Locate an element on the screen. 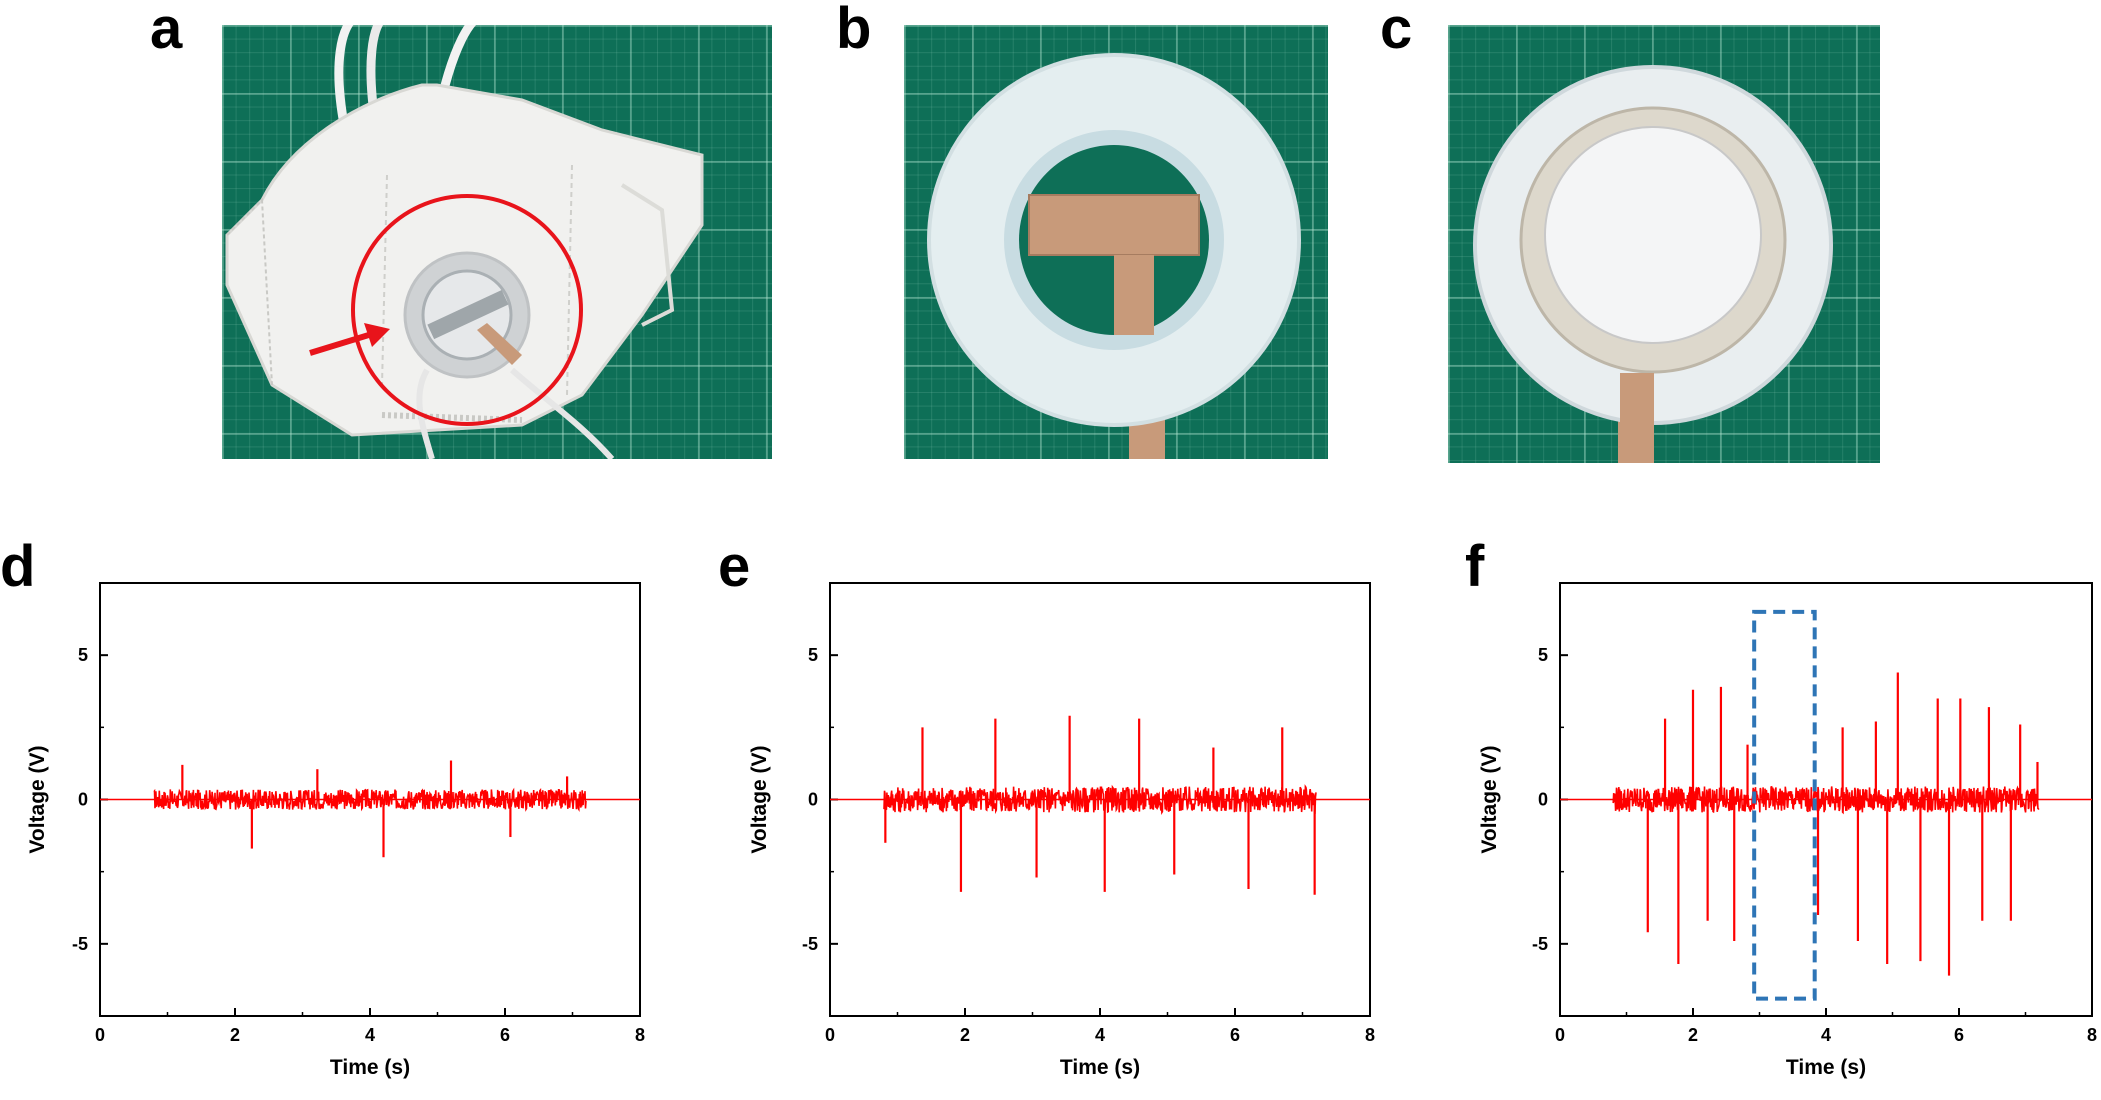 The height and width of the screenshot is (1100, 2101). panel-label-c: c is located at coordinates (1396, 30).